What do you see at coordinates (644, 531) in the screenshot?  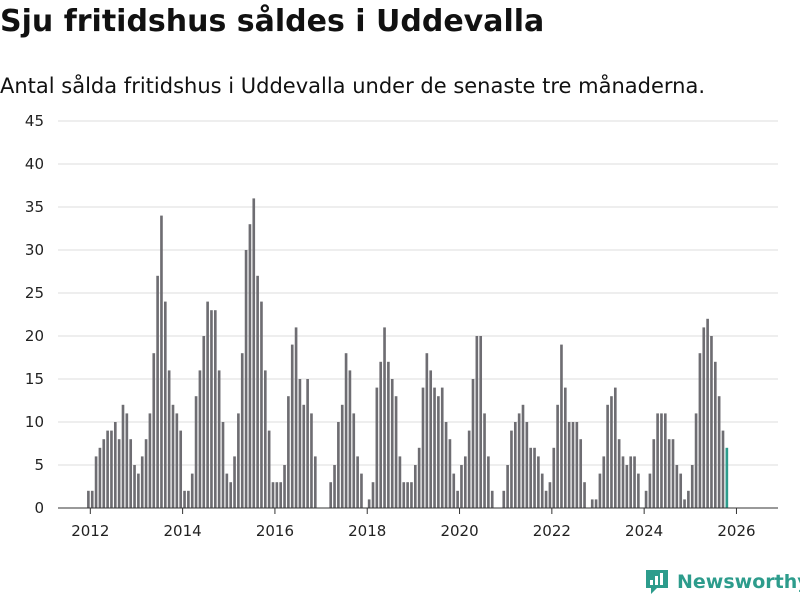 I see `x-tick-label: 2024` at bounding box center [644, 531].